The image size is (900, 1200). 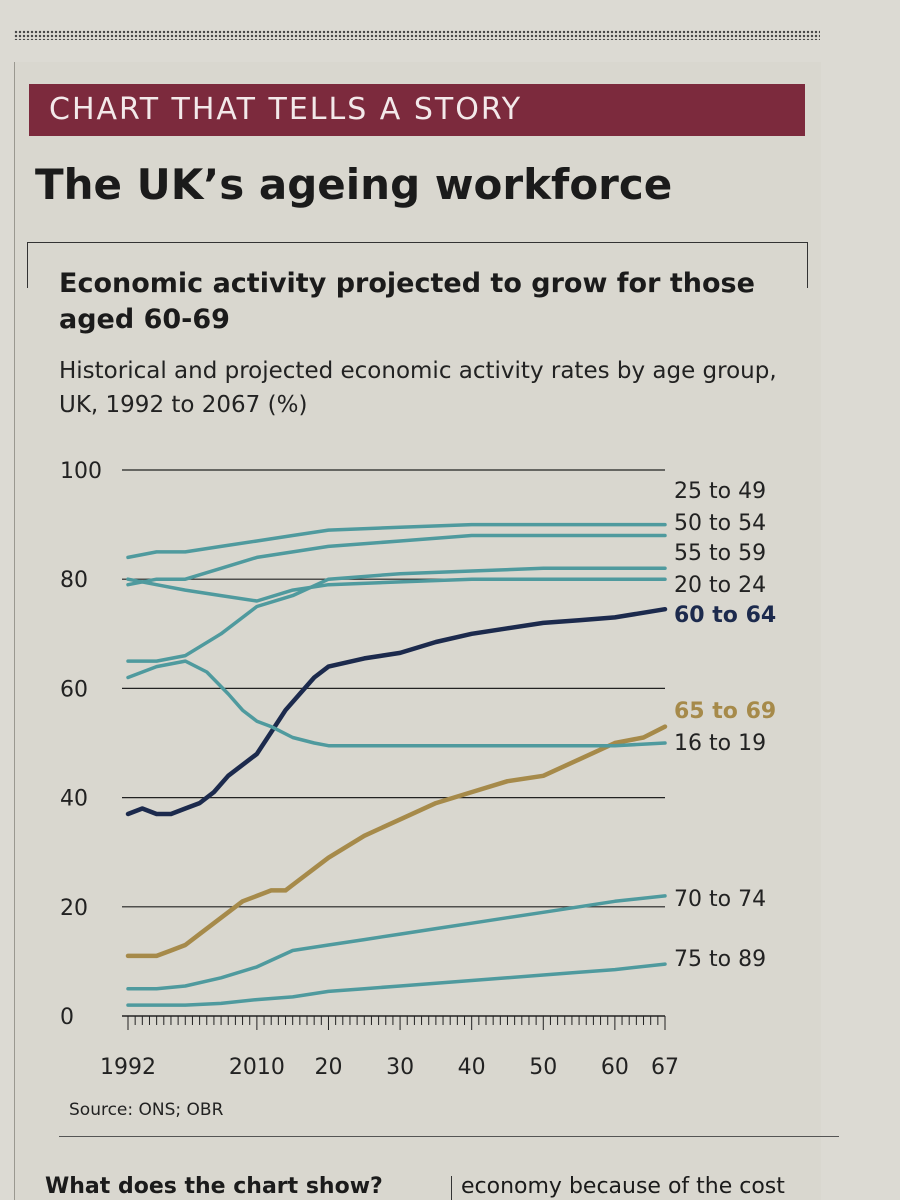 I want to click on series-end-label: 16 to 19, so click(x=720, y=743).